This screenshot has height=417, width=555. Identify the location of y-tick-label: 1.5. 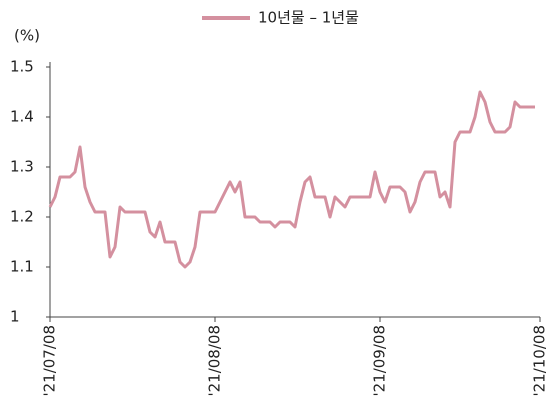
(22, 67).